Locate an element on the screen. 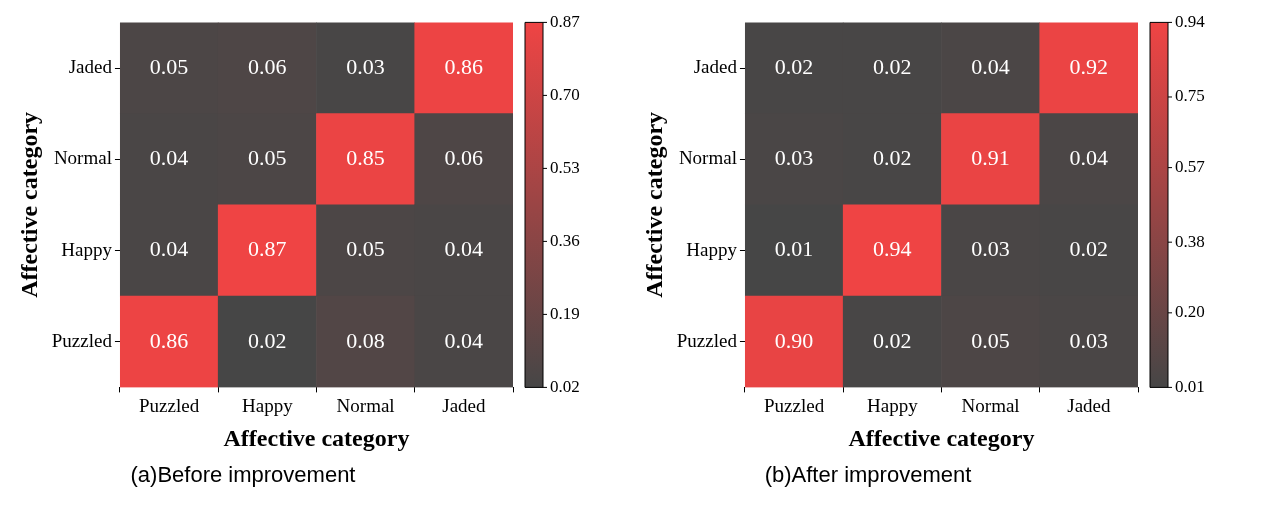 This screenshot has height=508, width=1261. color-bar-label: 0.75 is located at coordinates (1190, 96).